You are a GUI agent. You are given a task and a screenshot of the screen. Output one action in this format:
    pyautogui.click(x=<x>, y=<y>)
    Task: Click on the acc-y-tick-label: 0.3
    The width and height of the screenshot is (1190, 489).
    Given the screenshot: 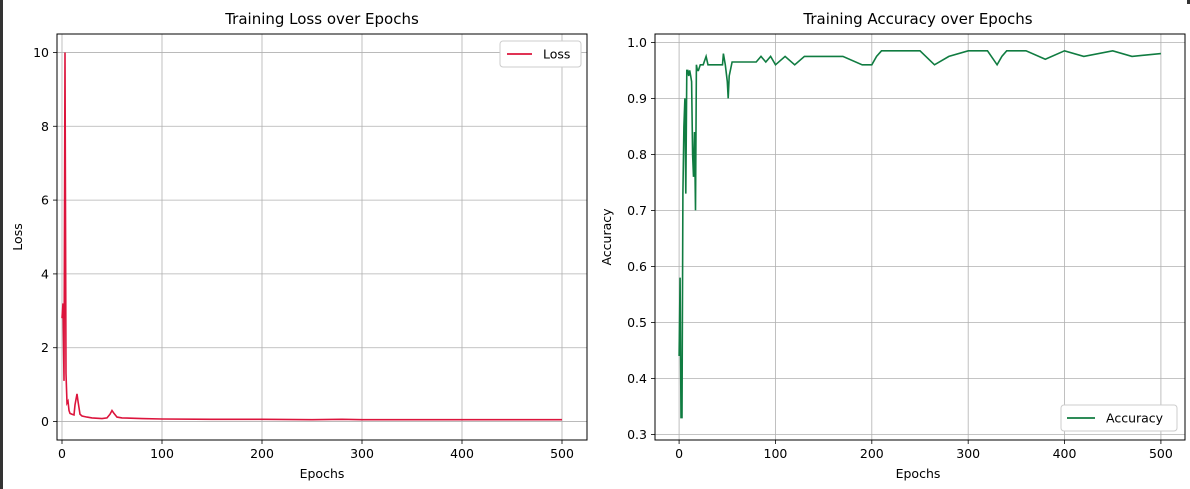 What is the action you would take?
    pyautogui.click(x=637, y=434)
    